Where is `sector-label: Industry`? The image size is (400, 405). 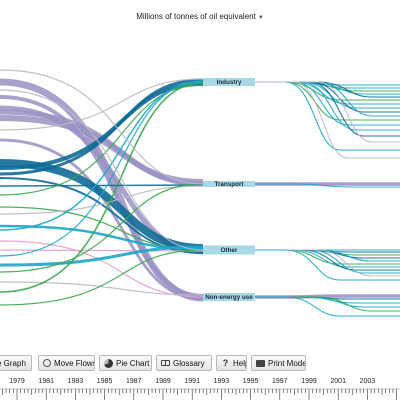 sector-label: Industry is located at coordinates (229, 82).